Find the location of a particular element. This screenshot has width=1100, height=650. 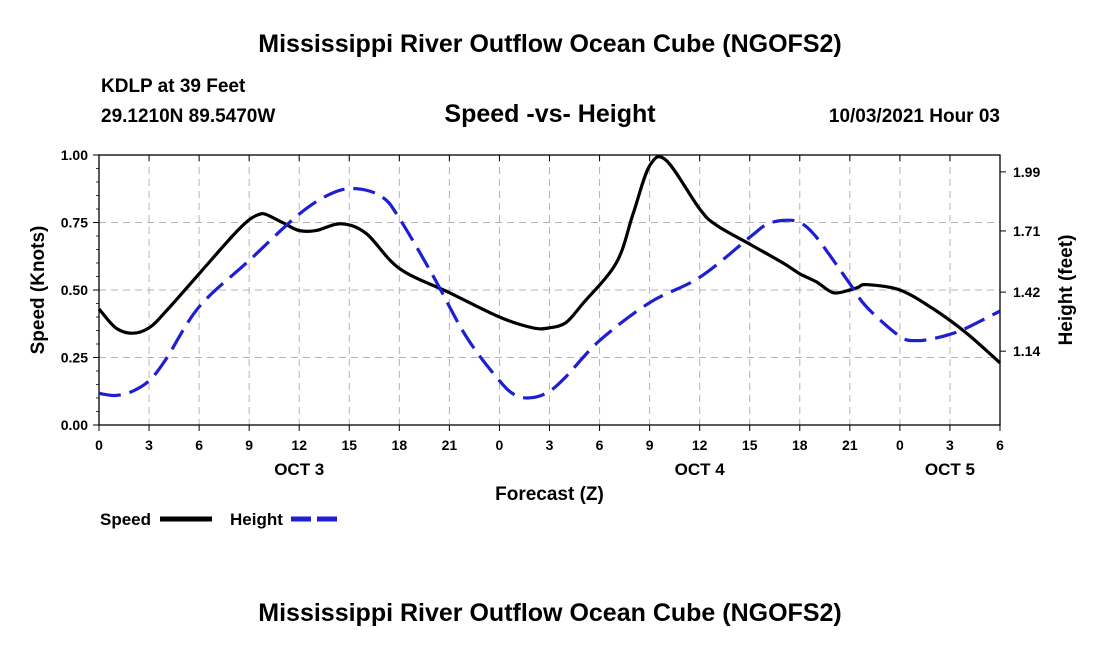

legend-label-speed: Speed is located at coordinates (125, 519).